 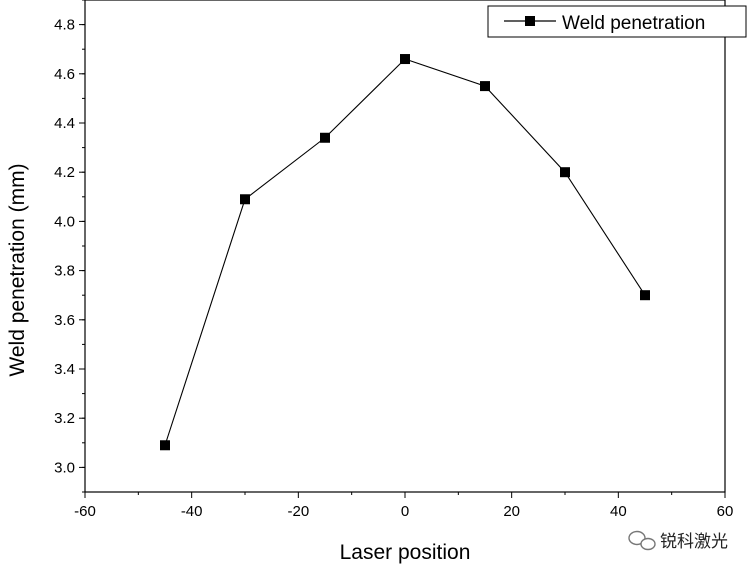 I want to click on x-axis-ticks: -60 -40 -20 0 20 40 60, so click(x=403, y=506).